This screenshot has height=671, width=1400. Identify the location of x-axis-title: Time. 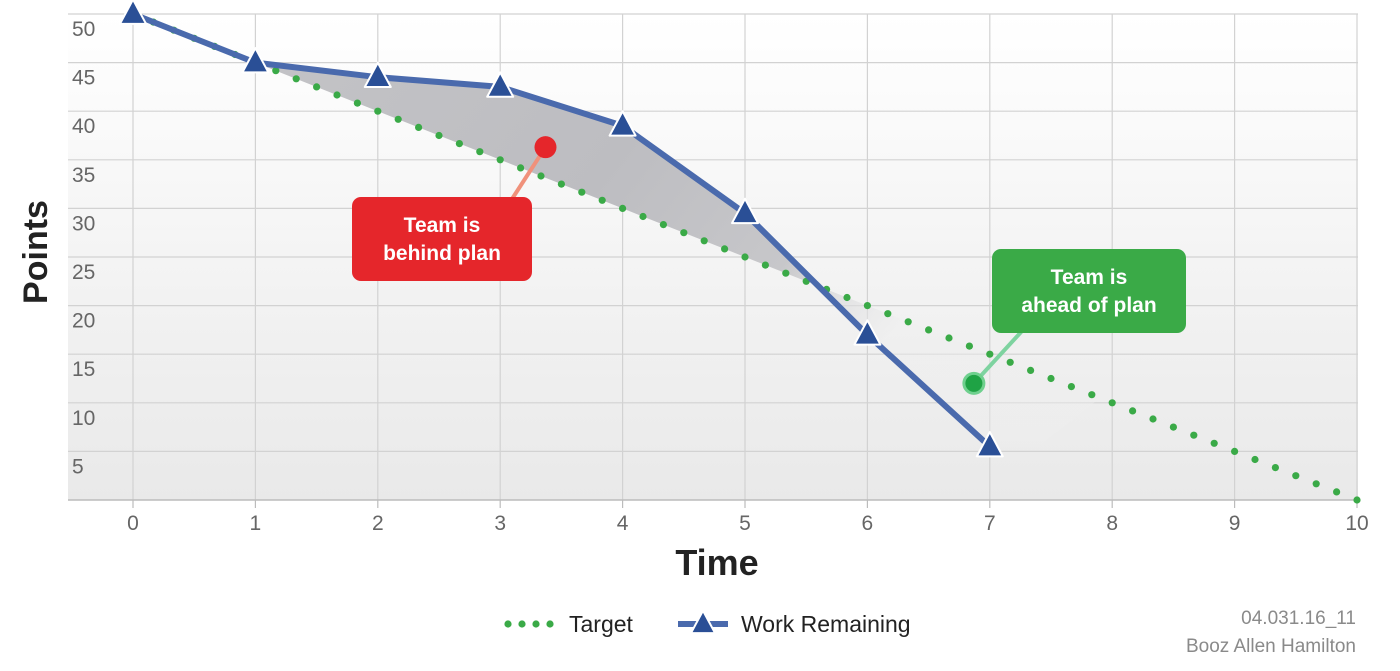
(716, 562).